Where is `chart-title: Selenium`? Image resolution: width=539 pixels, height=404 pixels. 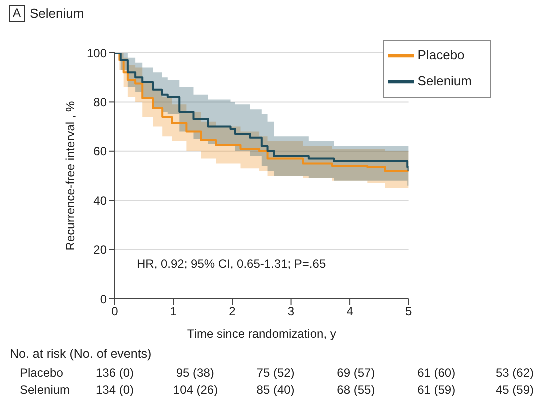 chart-title: Selenium is located at coordinates (57, 13).